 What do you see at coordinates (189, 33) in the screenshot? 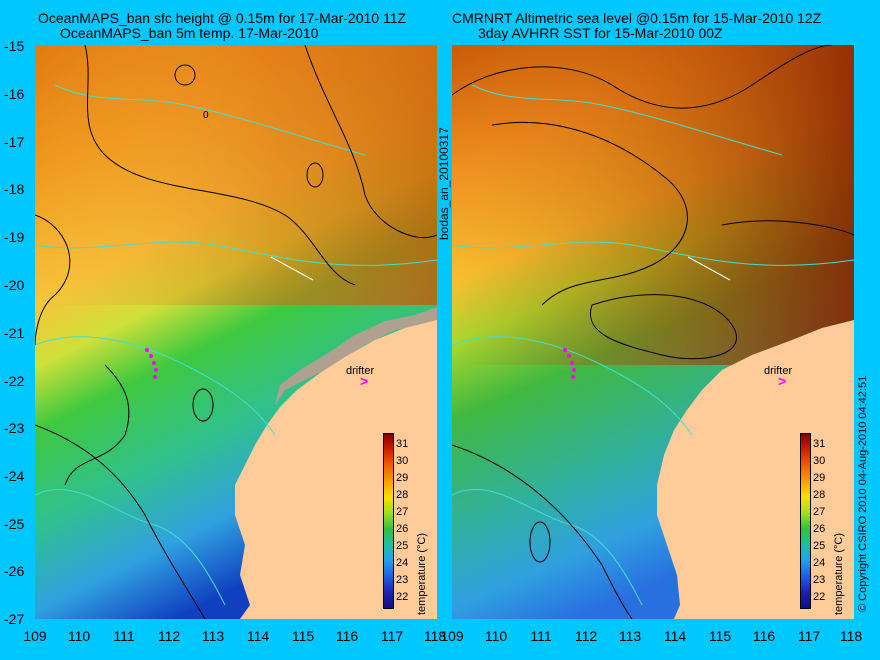
I see `left-title-line2: OceanMAPS_ban 5m temp. 17-Mar-2010` at bounding box center [189, 33].